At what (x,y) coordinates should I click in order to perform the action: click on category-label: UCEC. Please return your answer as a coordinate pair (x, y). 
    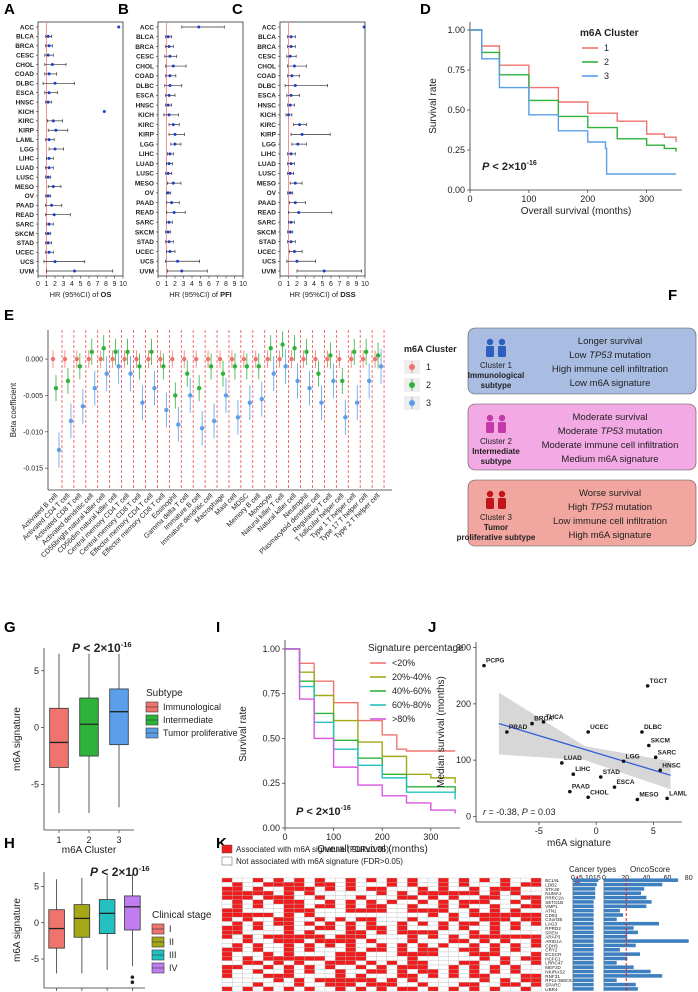
    Looking at the image, I should click on (267, 252).